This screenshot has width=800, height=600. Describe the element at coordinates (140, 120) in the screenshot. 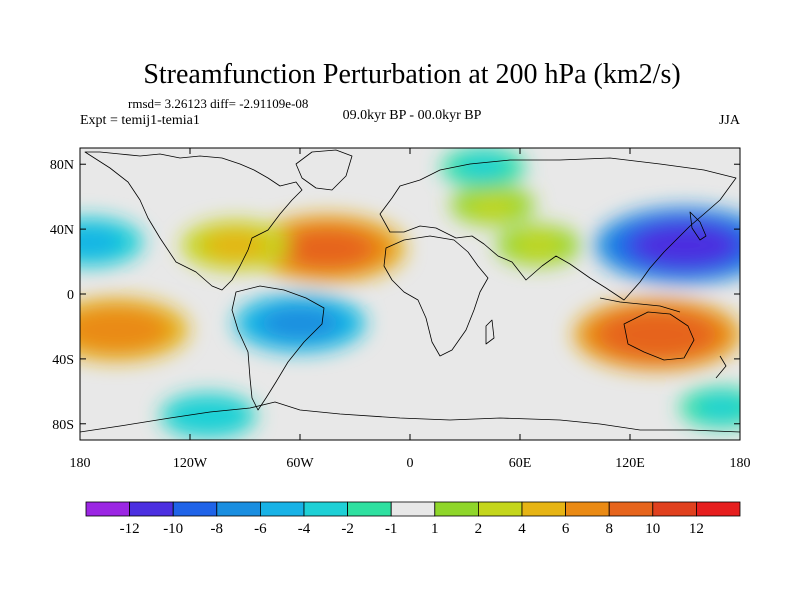

I see `experiment-label: Expt = temij1-temia1` at that location.